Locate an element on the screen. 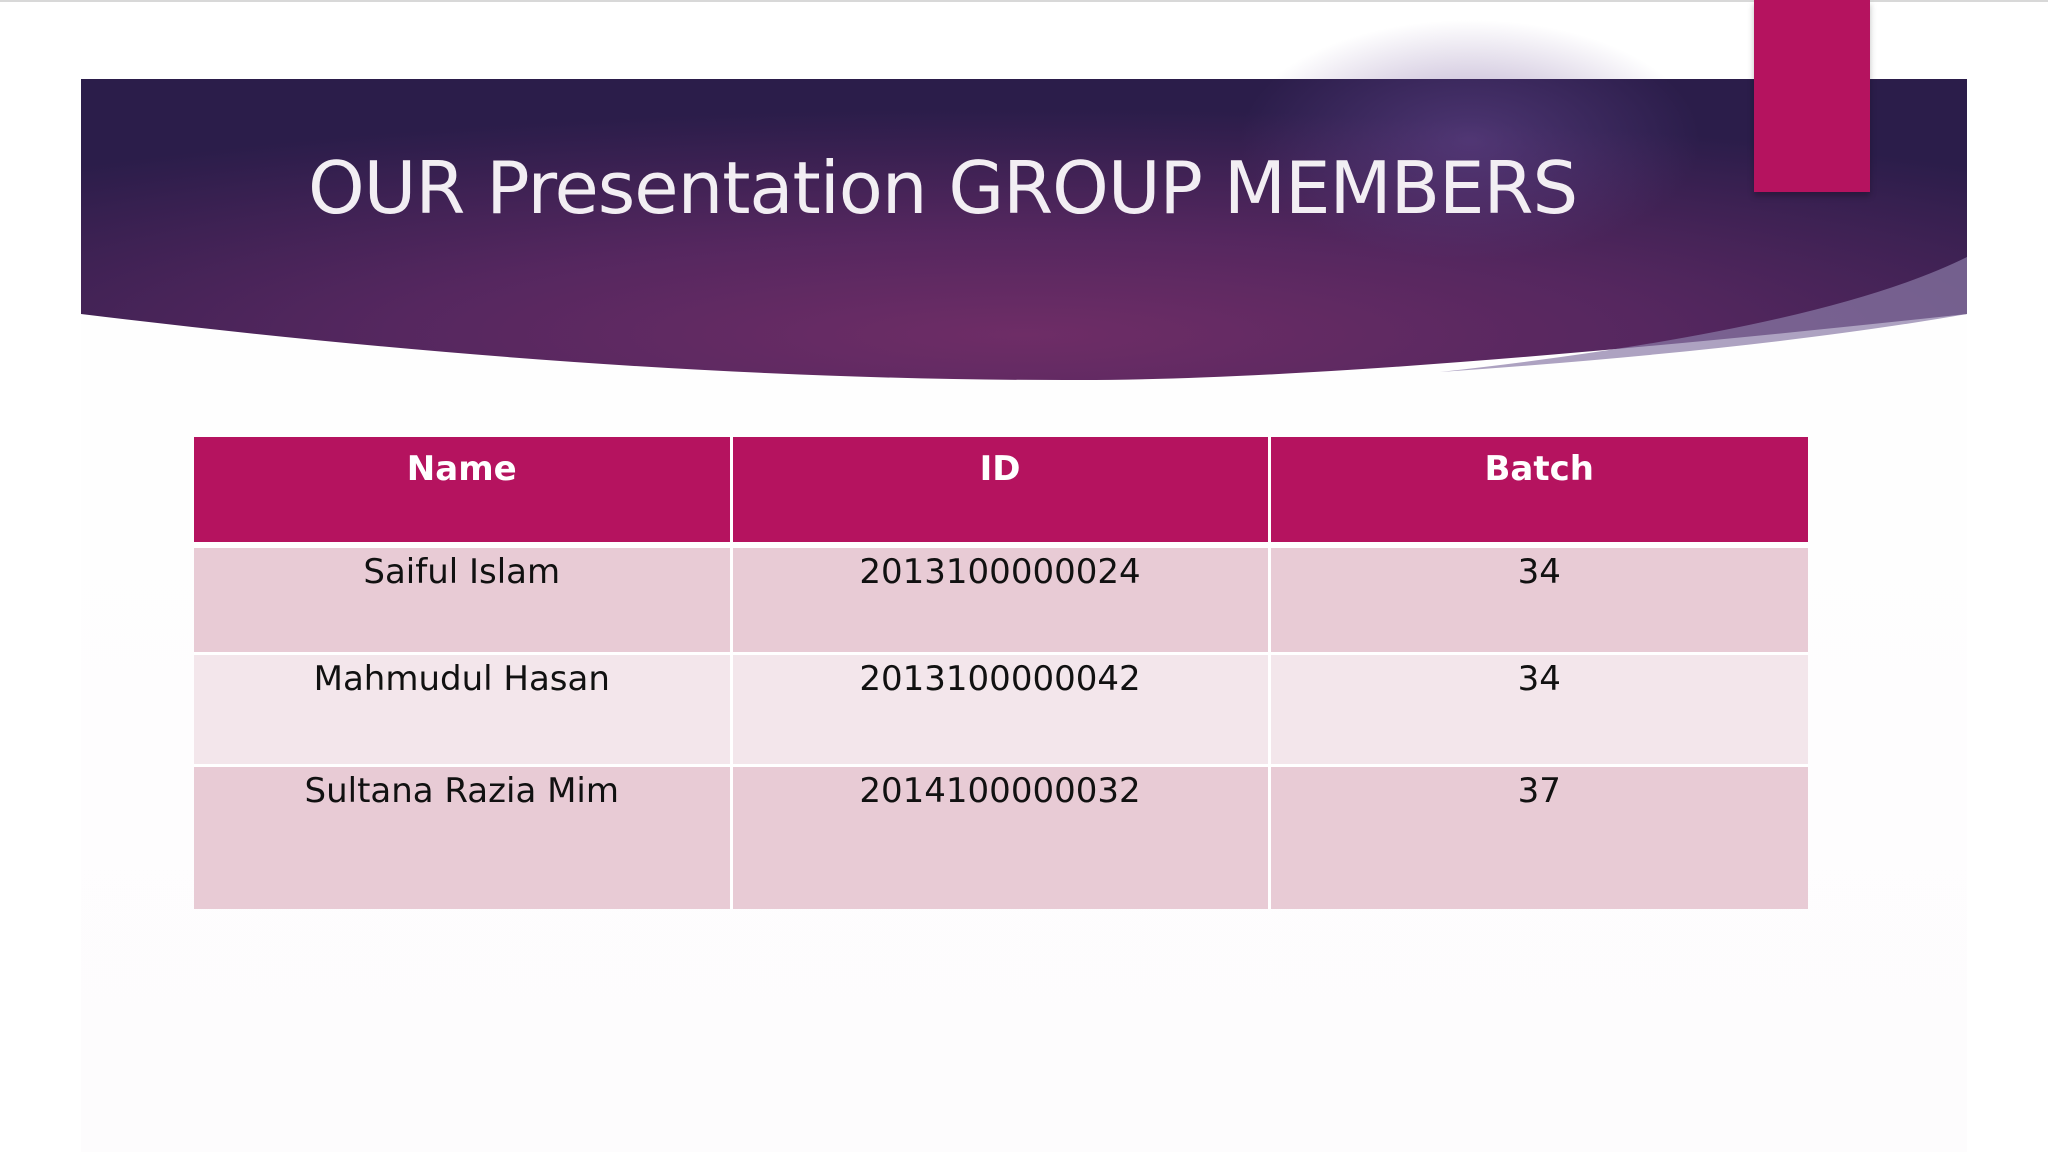 The height and width of the screenshot is (1152, 2048). cell-name: Mahmudul Hasan is located at coordinates (463, 710).